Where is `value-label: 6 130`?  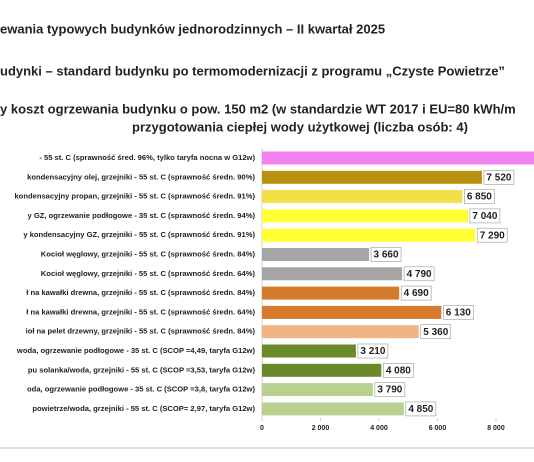 value-label: 6 130 is located at coordinates (458, 313).